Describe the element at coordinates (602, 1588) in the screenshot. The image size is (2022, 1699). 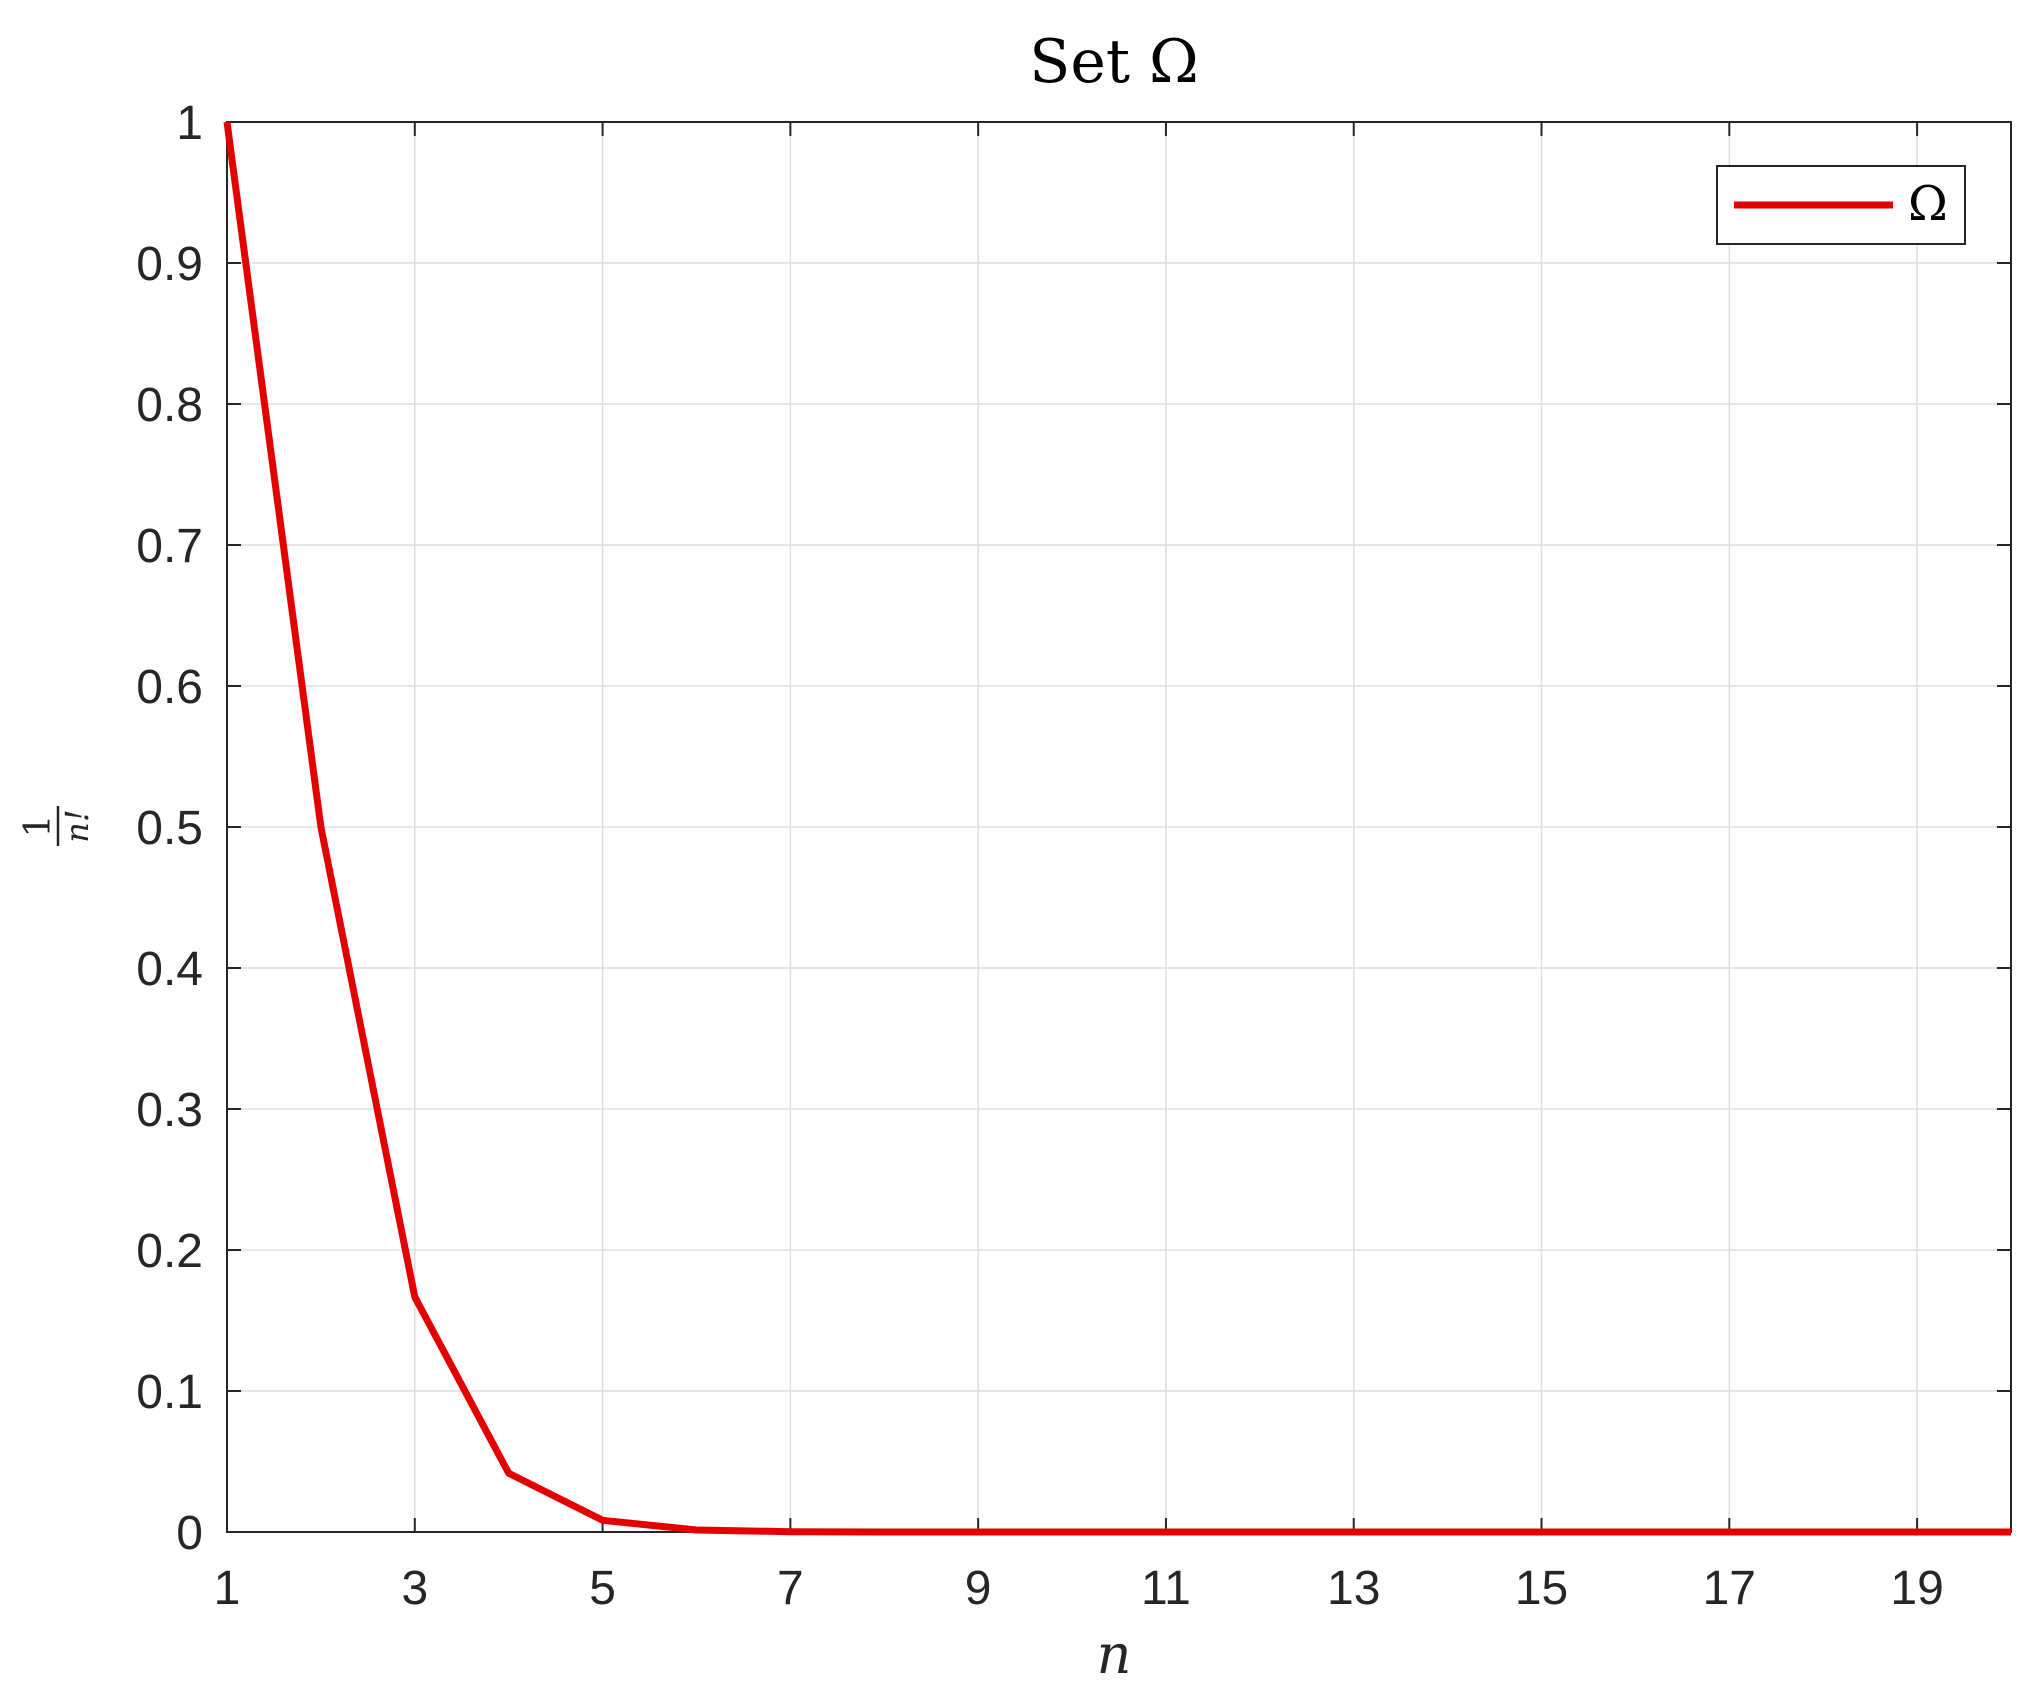
I see `x-tick-label: 5` at that location.